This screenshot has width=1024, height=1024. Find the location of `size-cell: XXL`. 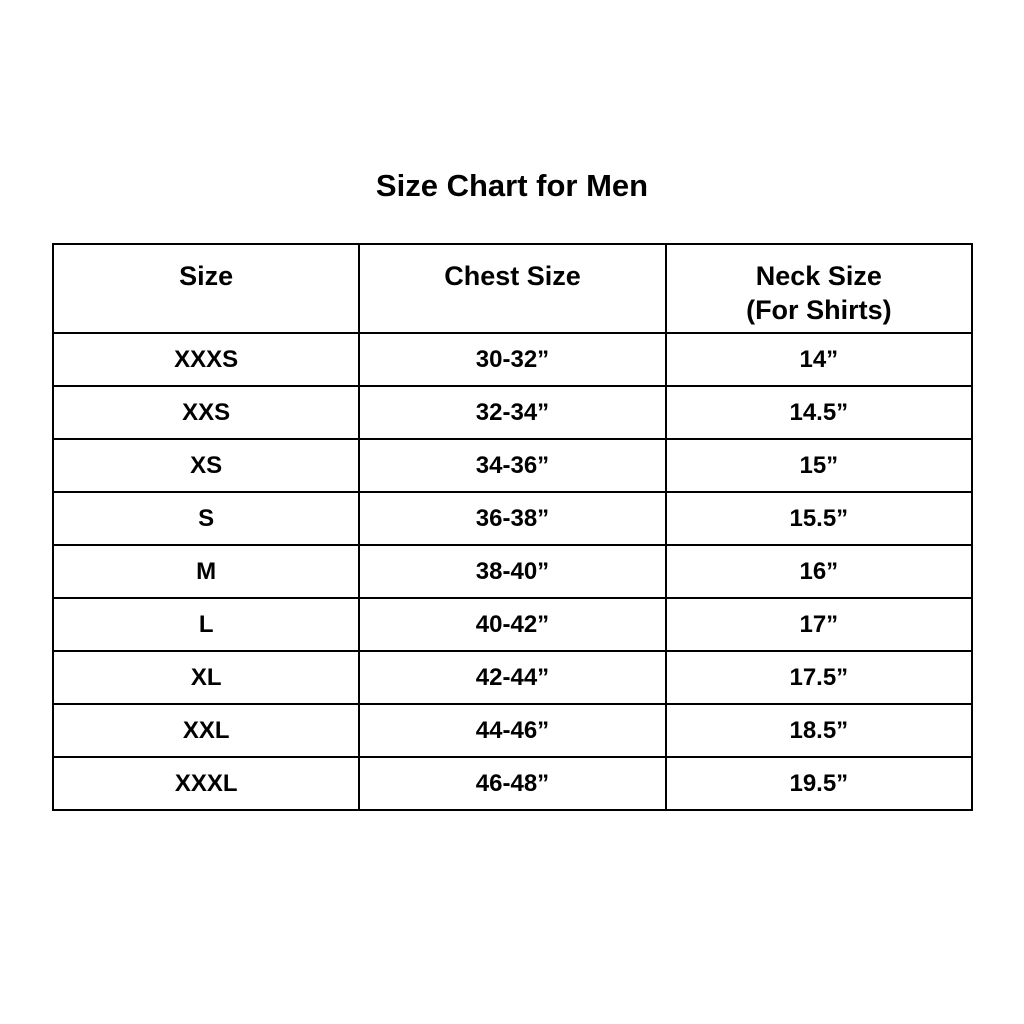

size-cell: XXL is located at coordinates (206, 730).